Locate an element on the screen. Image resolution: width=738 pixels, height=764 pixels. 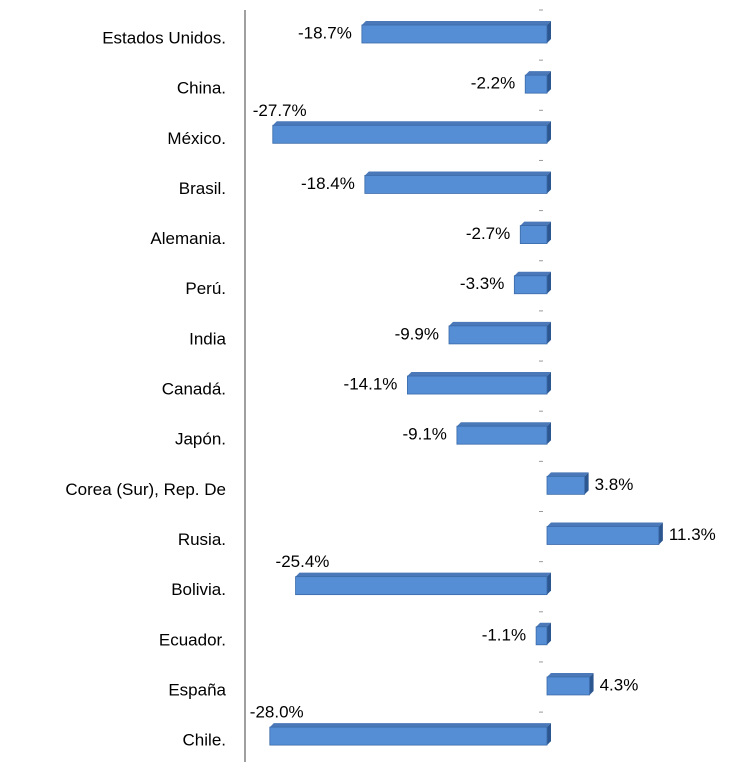
data-label: -2.7% is located at coordinates (488, 233).